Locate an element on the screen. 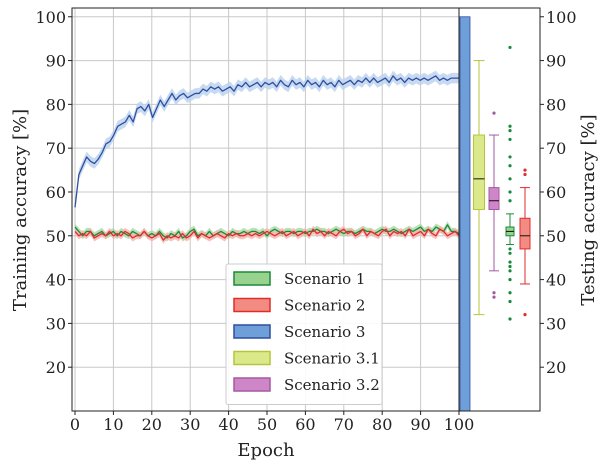 The width and height of the screenshot is (602, 464). legend-label: Scenario 2 is located at coordinates (324, 306).